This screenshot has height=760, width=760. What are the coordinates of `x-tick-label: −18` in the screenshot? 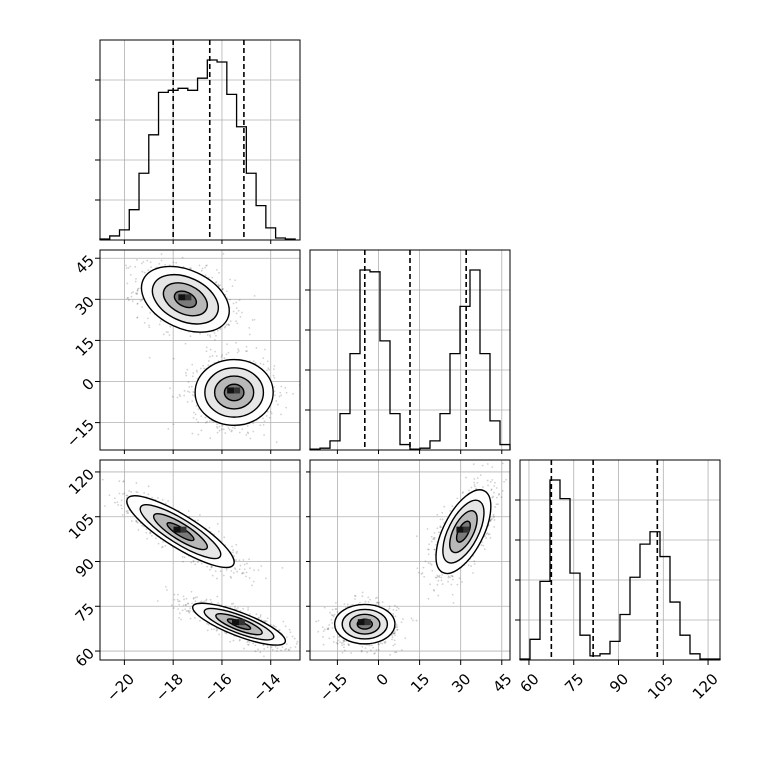 It's located at (169, 687).